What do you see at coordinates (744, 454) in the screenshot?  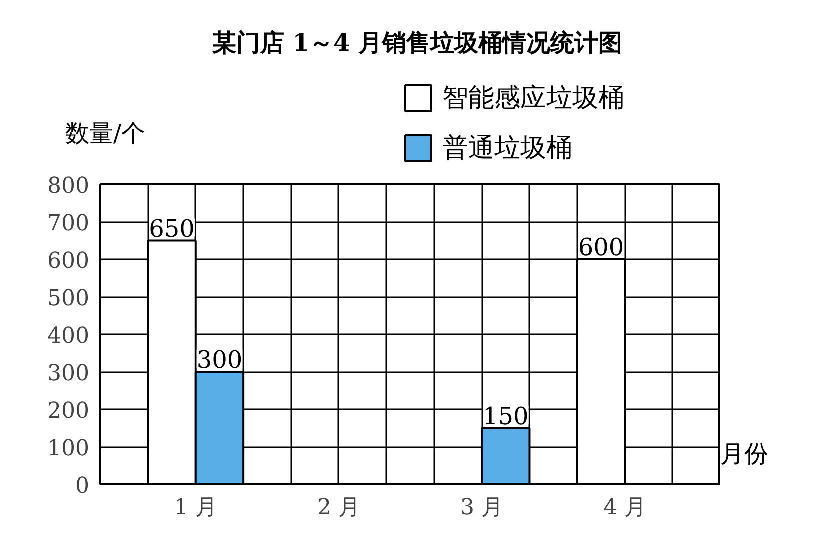 I see `x-axis-title: 月份` at bounding box center [744, 454].